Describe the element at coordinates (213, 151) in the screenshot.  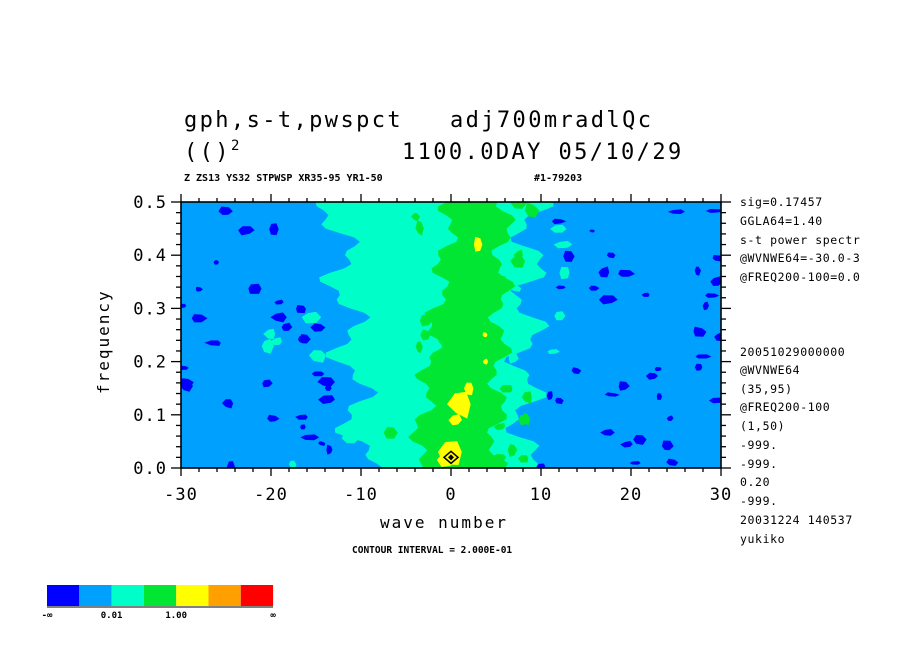
I see `chart-title-line2: (()2` at that location.